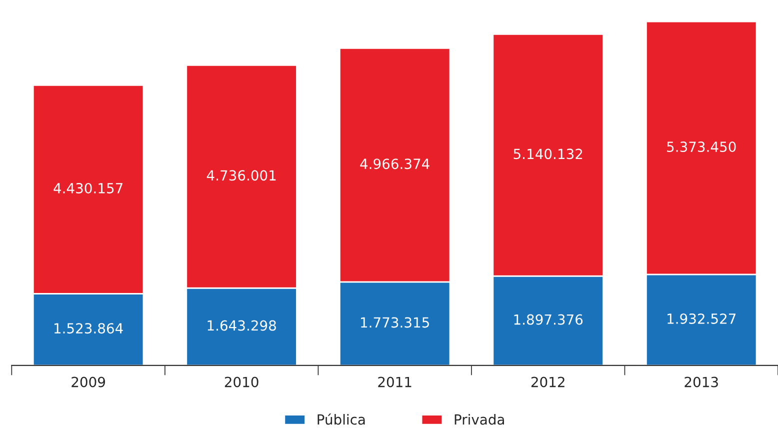 This screenshot has height=435, width=778. Describe the element at coordinates (341, 419) in the screenshot. I see `legend-label: Pública` at that location.